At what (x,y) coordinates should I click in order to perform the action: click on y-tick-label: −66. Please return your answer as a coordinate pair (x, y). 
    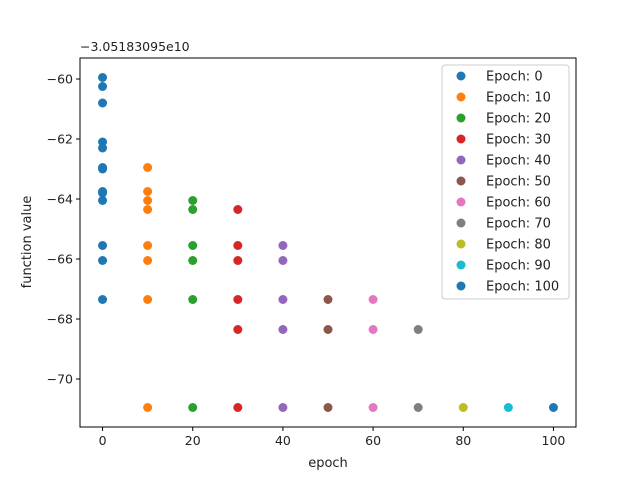
    Looking at the image, I should click on (60, 259).